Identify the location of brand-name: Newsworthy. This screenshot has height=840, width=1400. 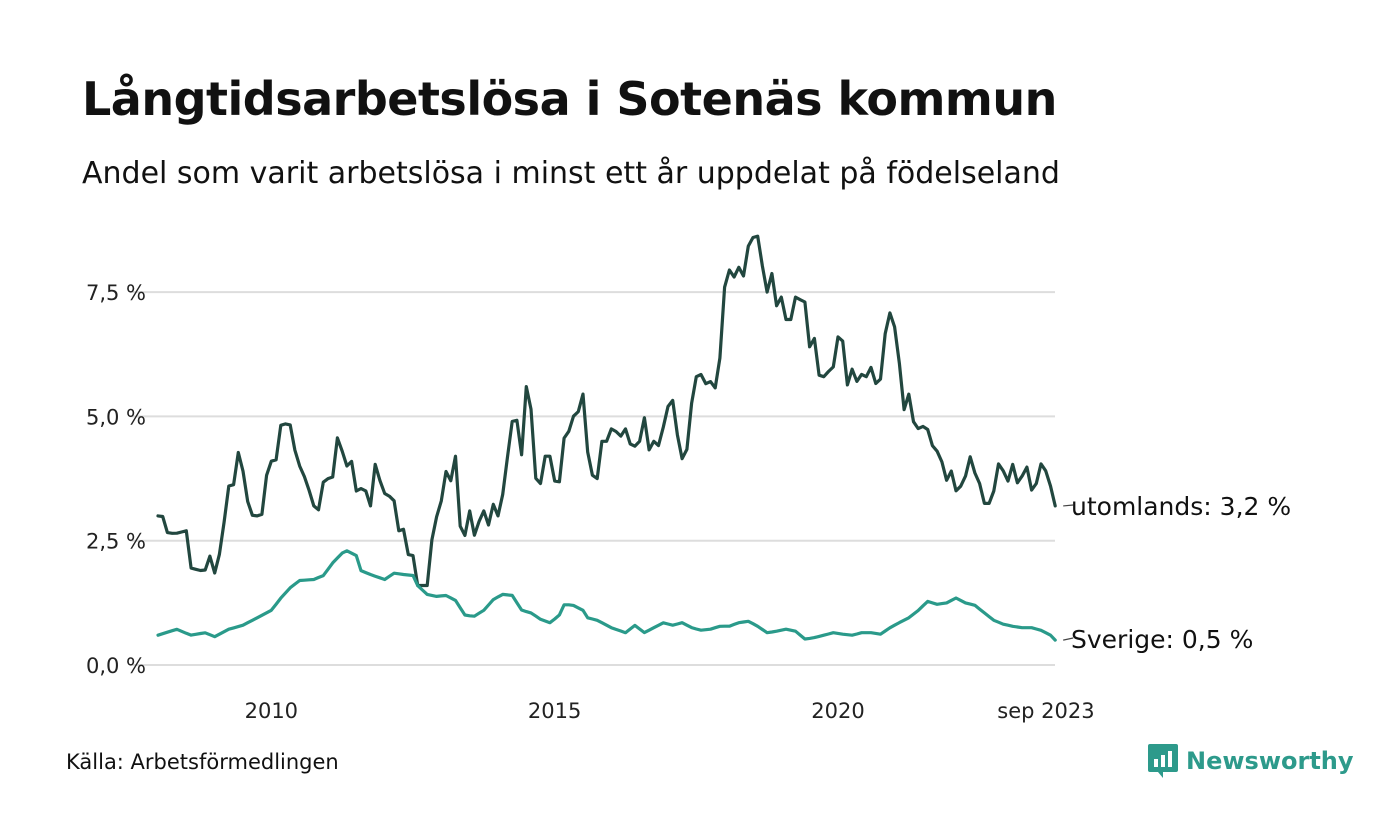
(1270, 761).